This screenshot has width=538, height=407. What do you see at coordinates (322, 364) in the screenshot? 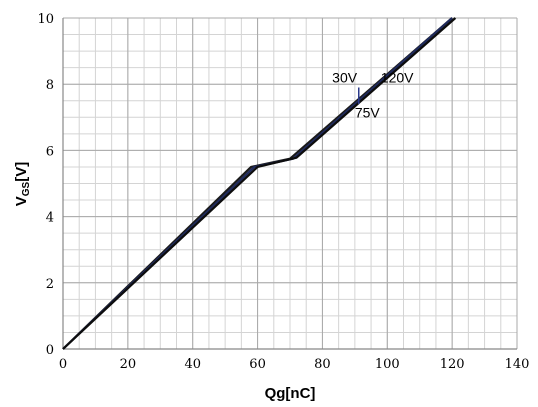
I see `x-tick-label: 80` at bounding box center [322, 364].